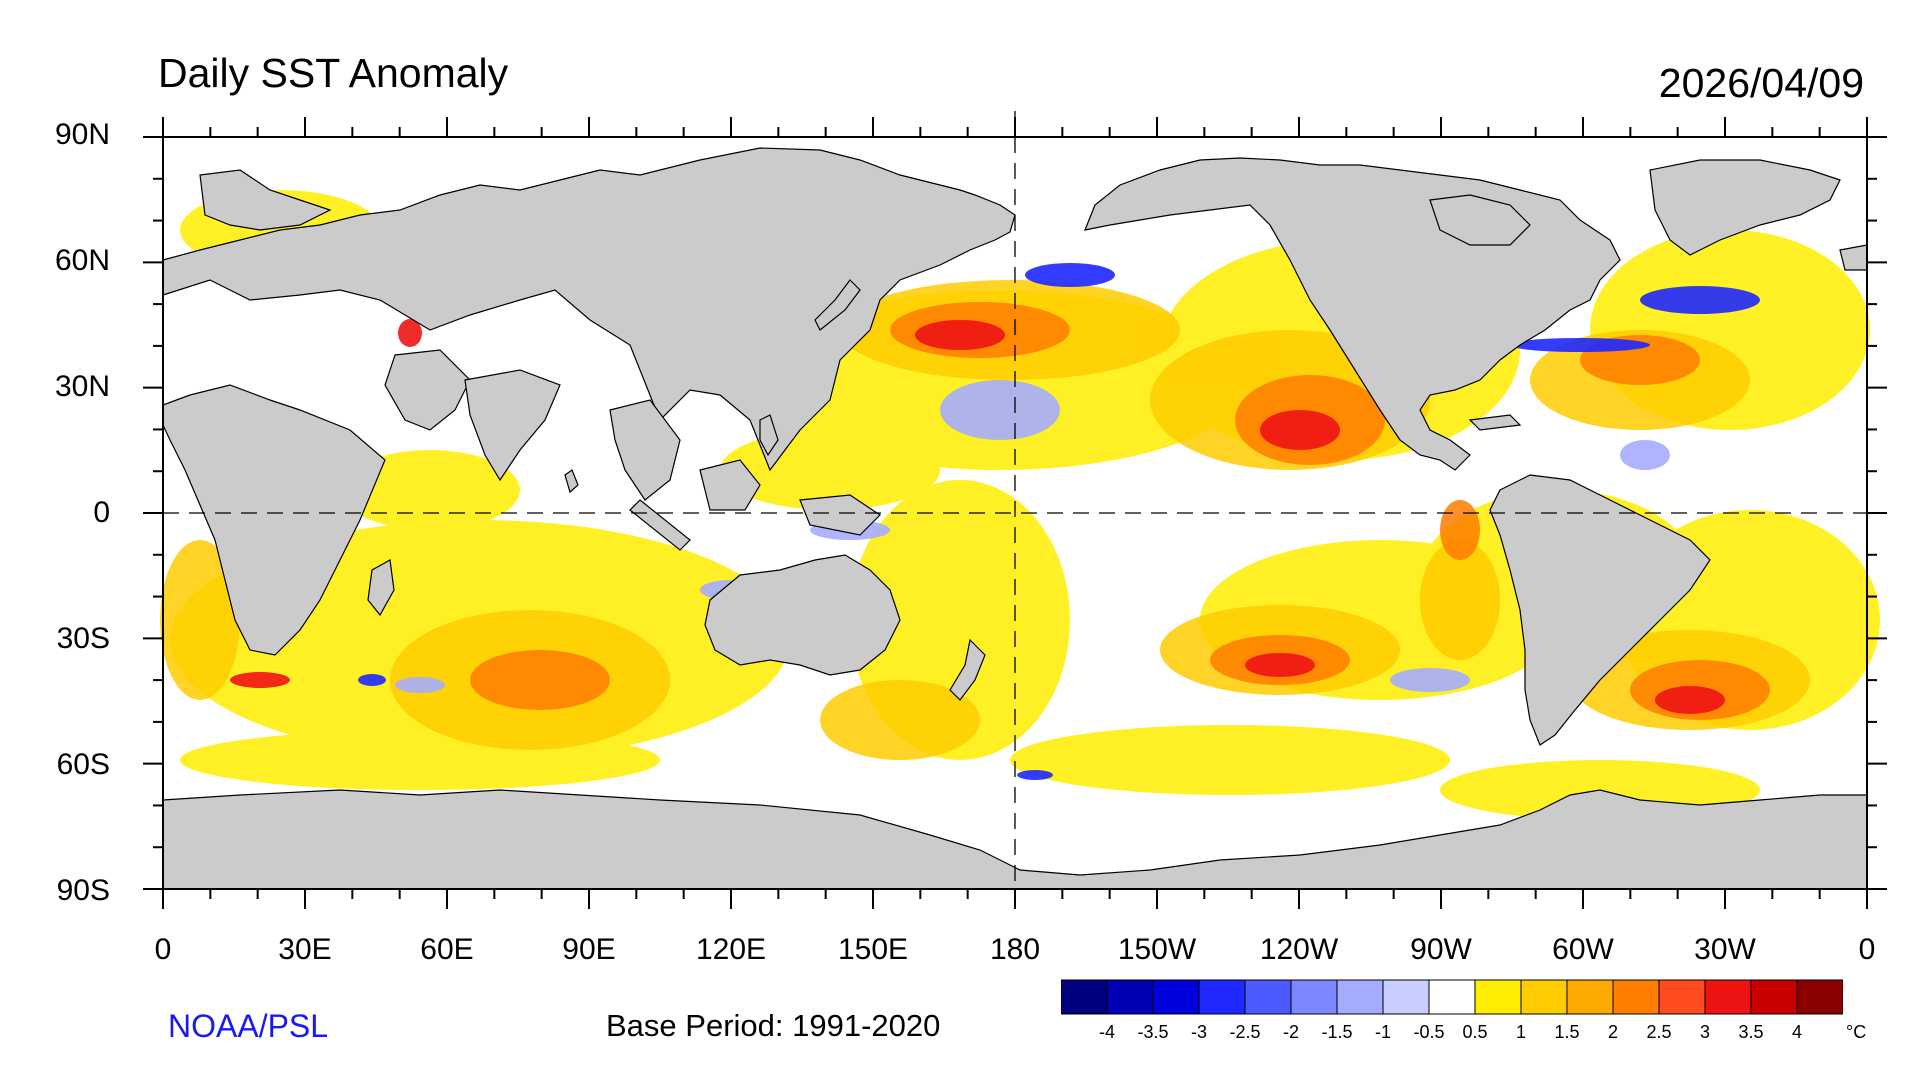  Describe the element at coordinates (1600, 610) in the screenshot. I see `south-america-landmass` at that location.